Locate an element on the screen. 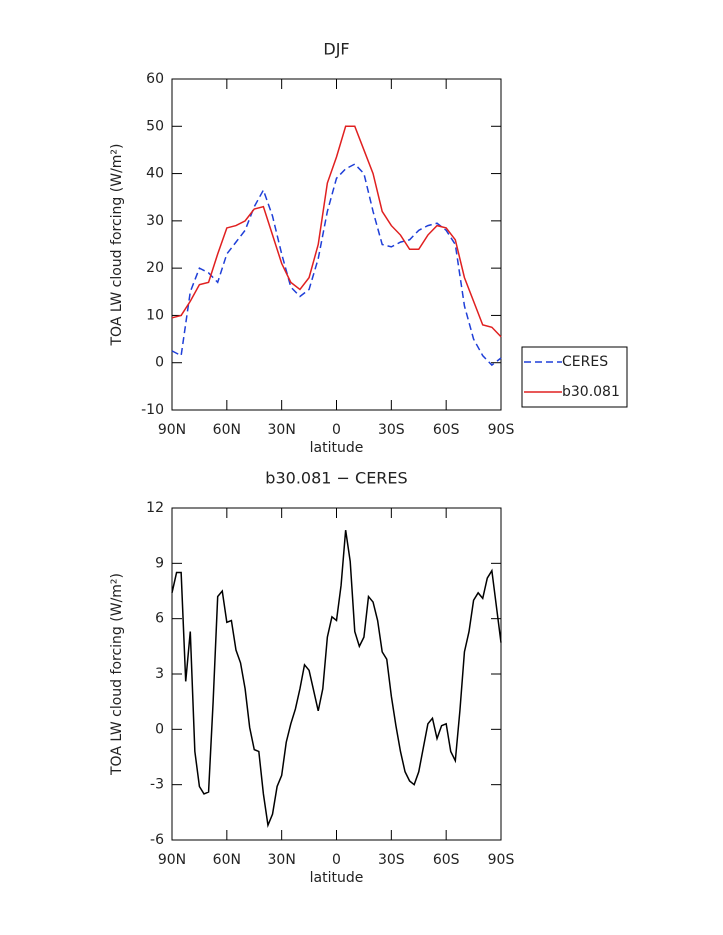 This screenshot has height=935, width=723. y-tick-label: -6 is located at coordinates (157, 840).